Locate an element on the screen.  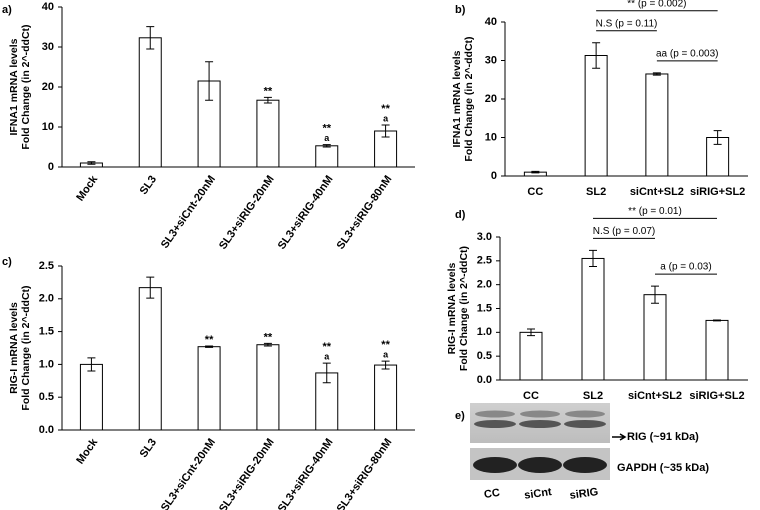
blot-bands is located at coordinates (540, 441).